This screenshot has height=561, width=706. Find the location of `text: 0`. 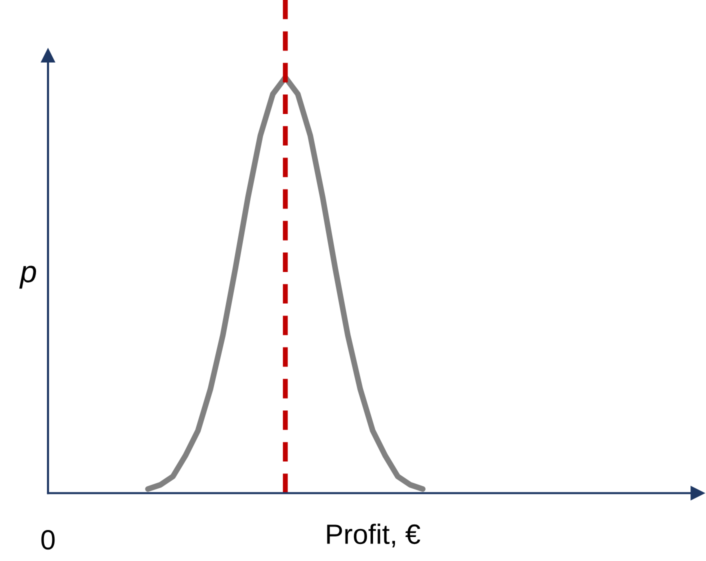

text: 0 is located at coordinates (48, 540).